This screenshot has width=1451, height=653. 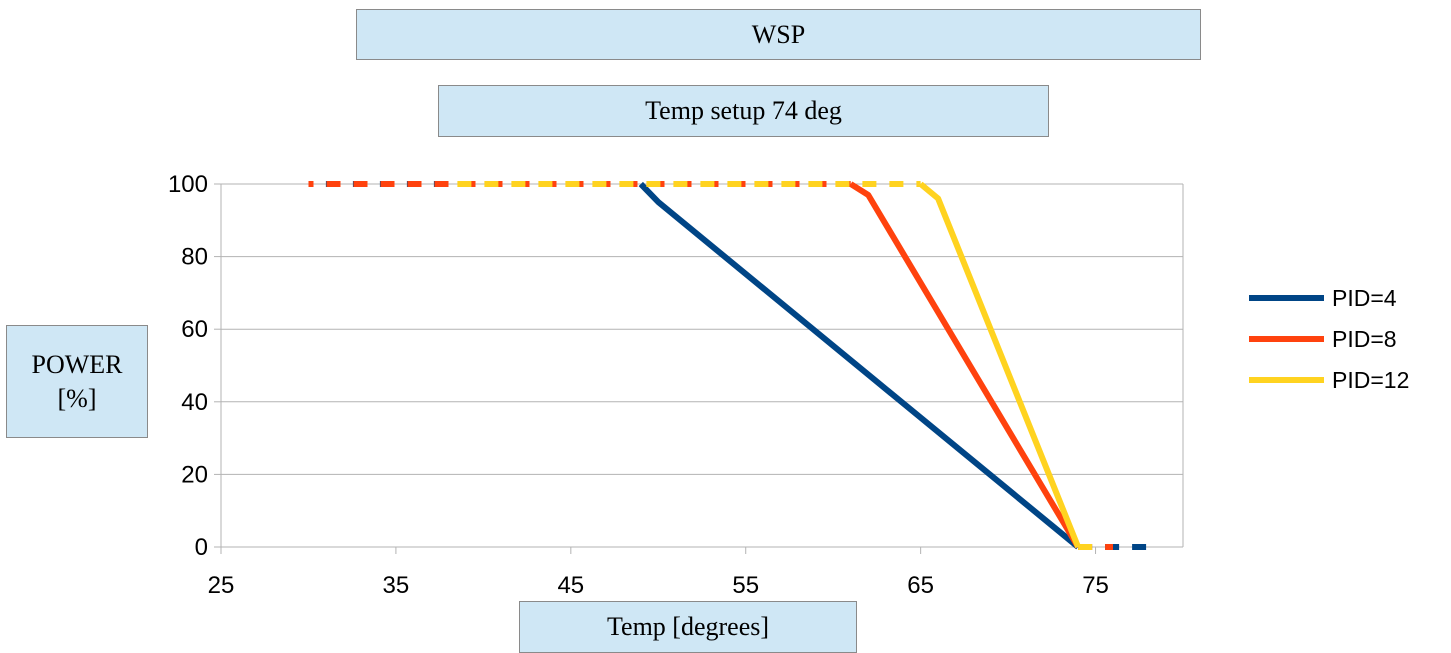 I want to click on y-tick-label: 80, so click(x=194, y=257).